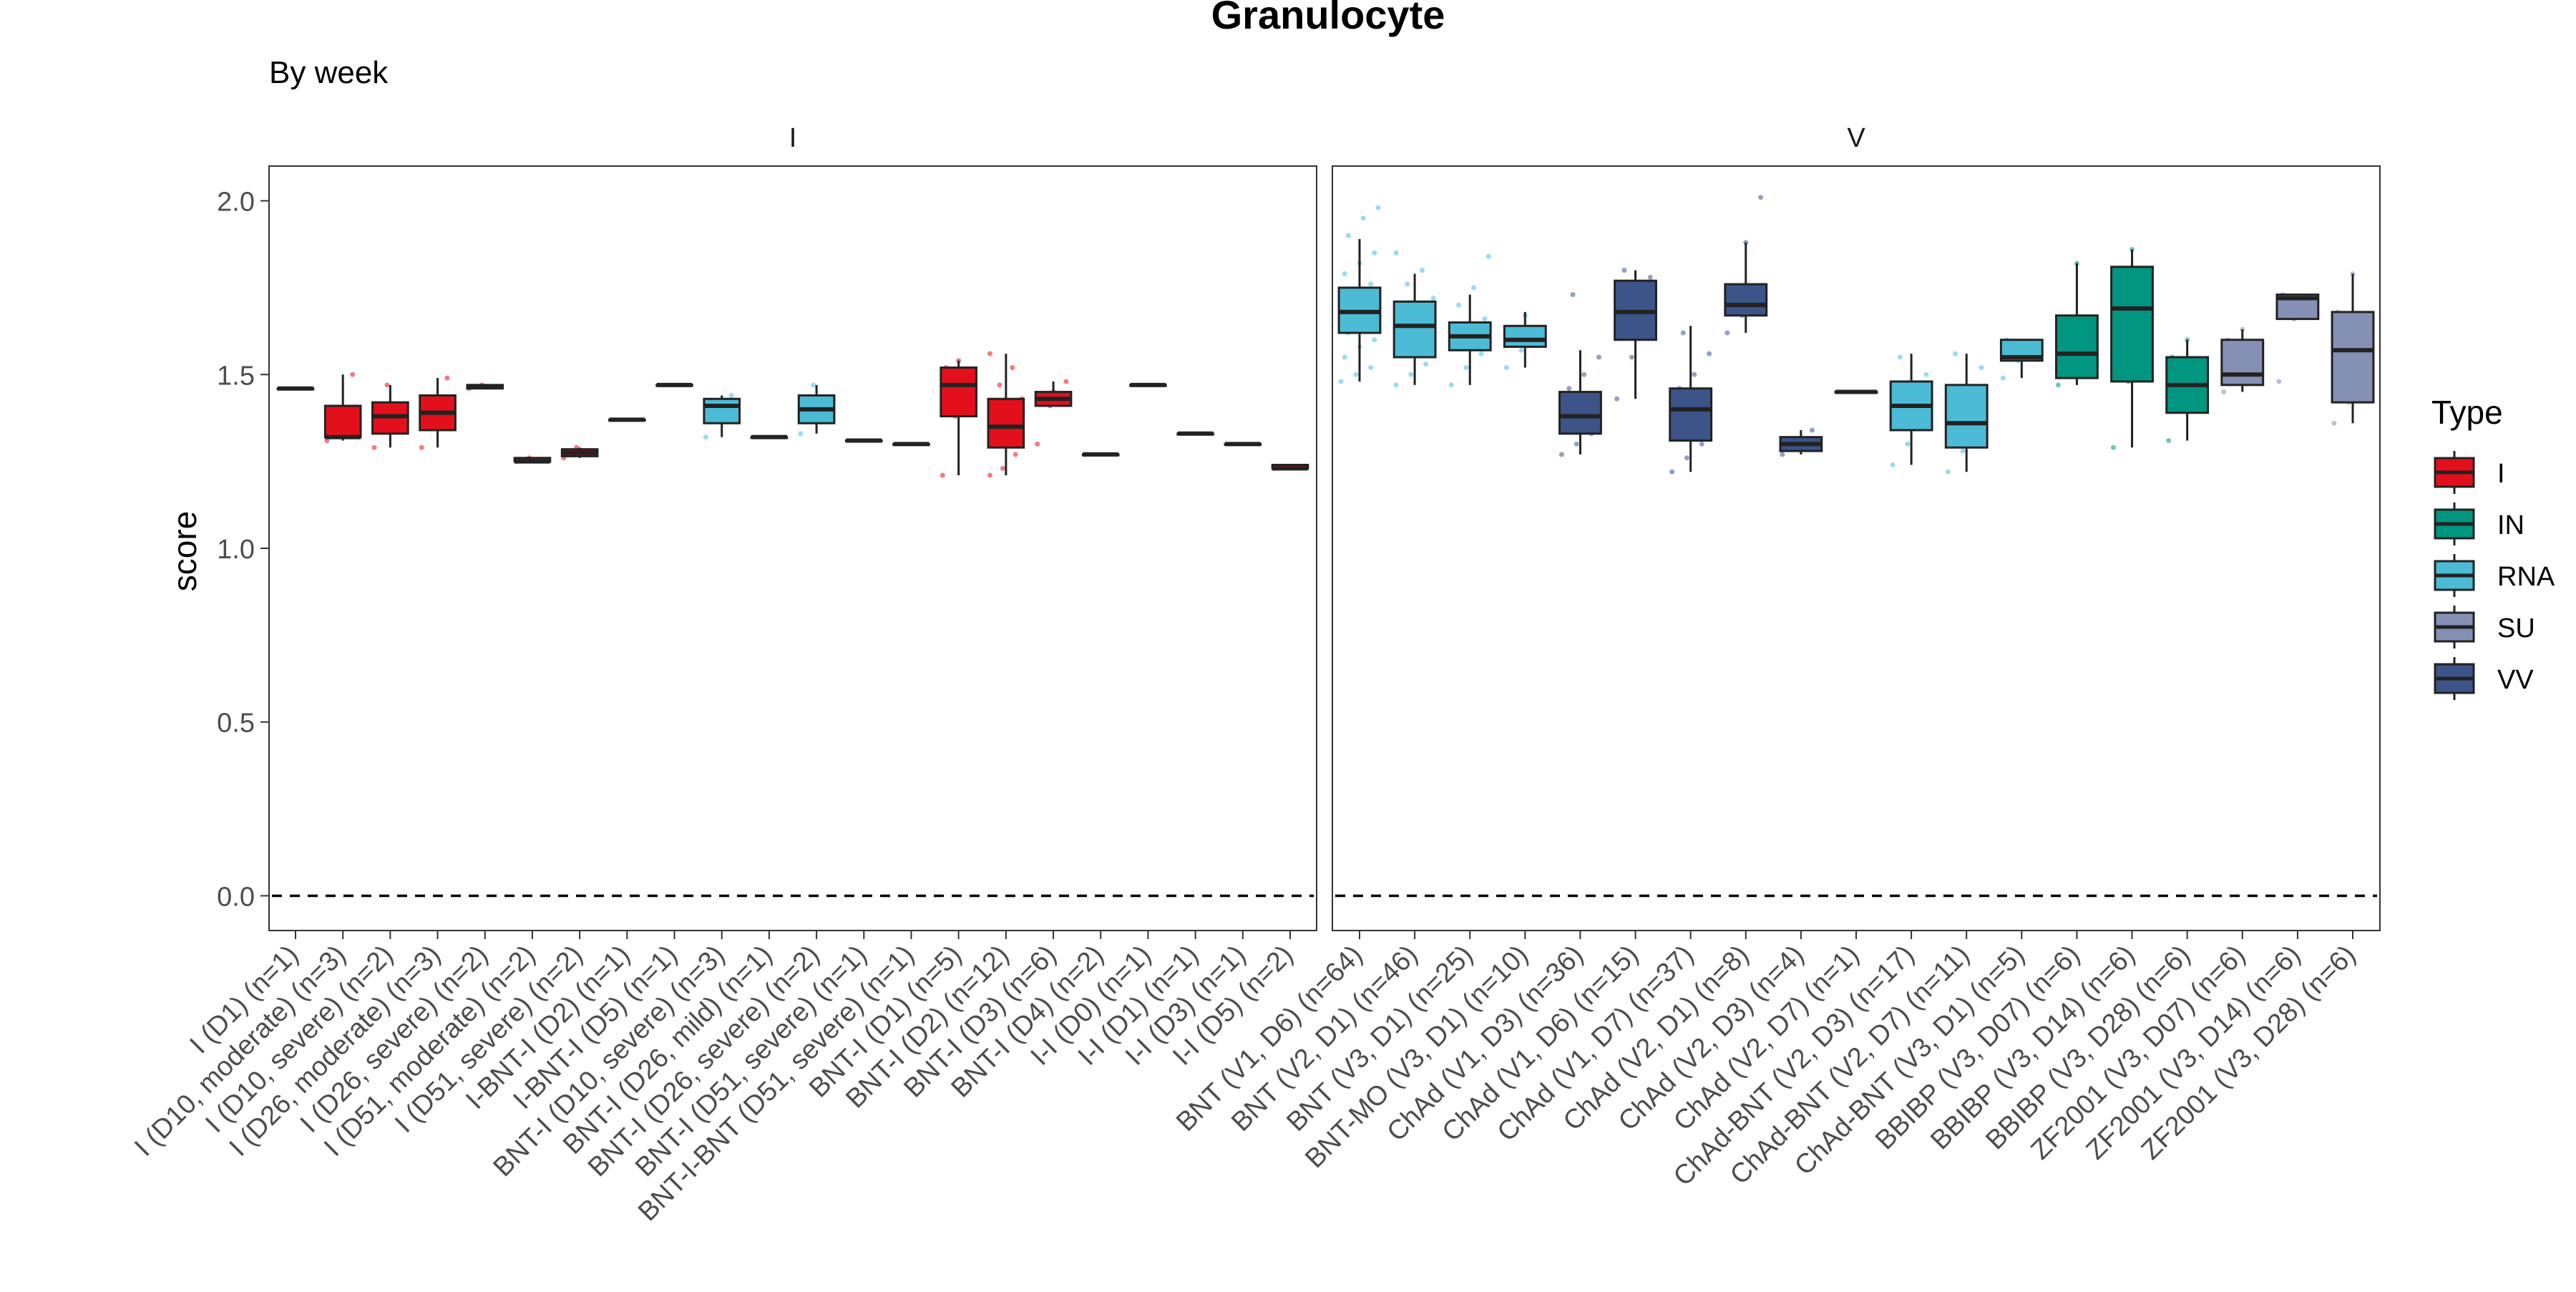 The width and height of the screenshot is (2576, 1292). Describe the element at coordinates (1328, 18) in the screenshot. I see `chart-title: Granulocyte` at that location.